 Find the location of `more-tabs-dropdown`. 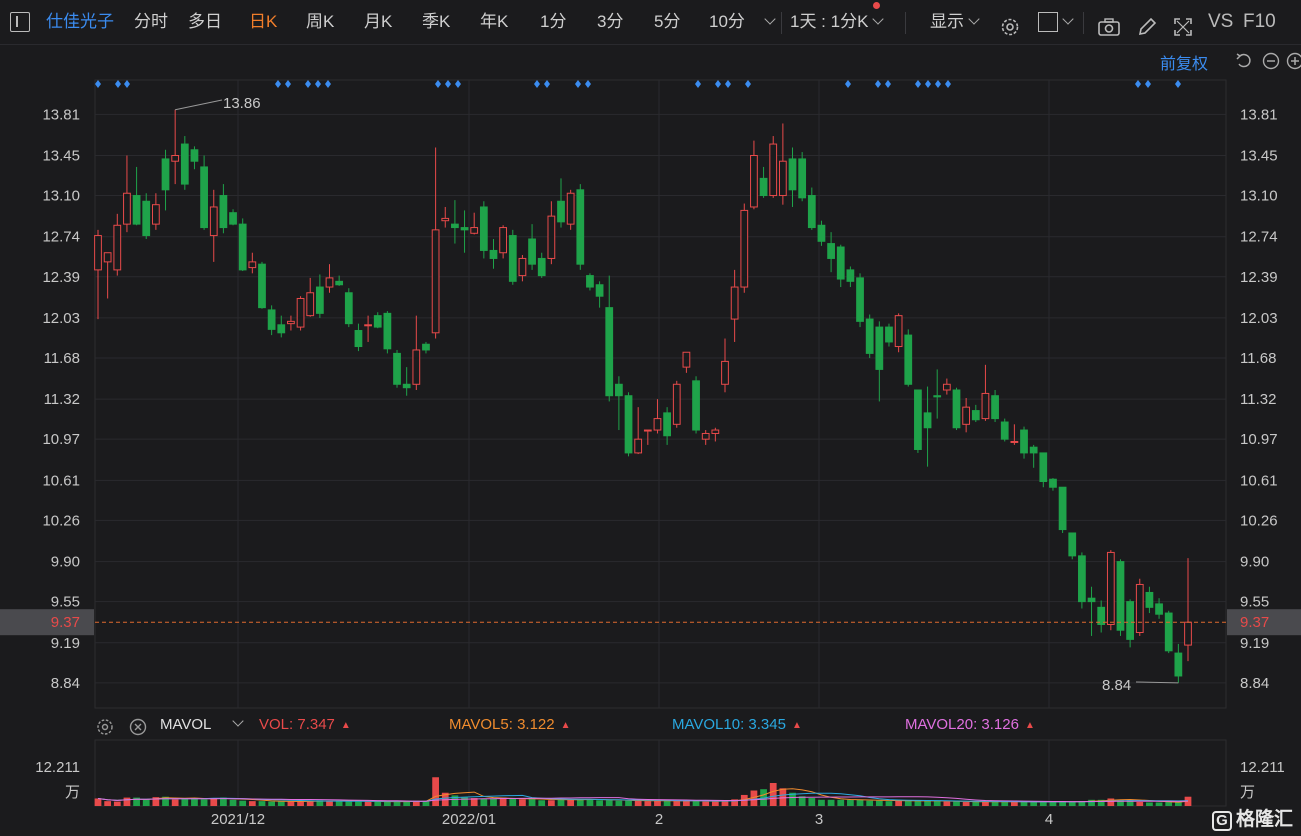

more-tabs-dropdown is located at coordinates (768, 22).